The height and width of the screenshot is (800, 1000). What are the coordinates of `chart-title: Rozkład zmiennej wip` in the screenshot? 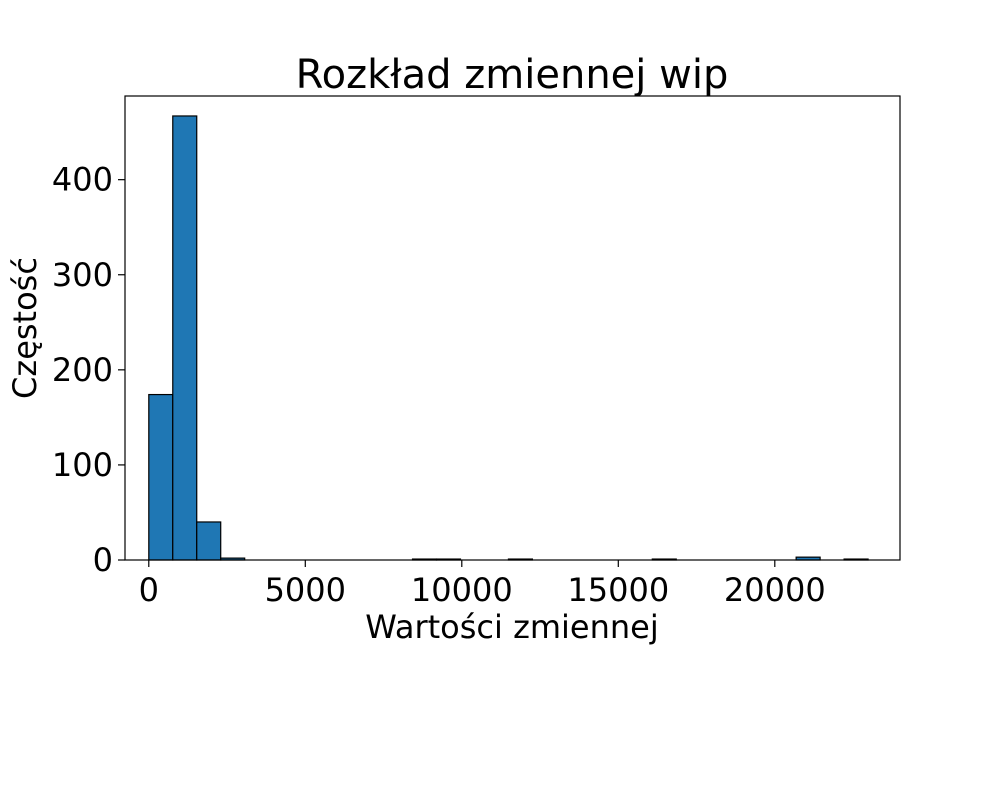 It's located at (512, 75).